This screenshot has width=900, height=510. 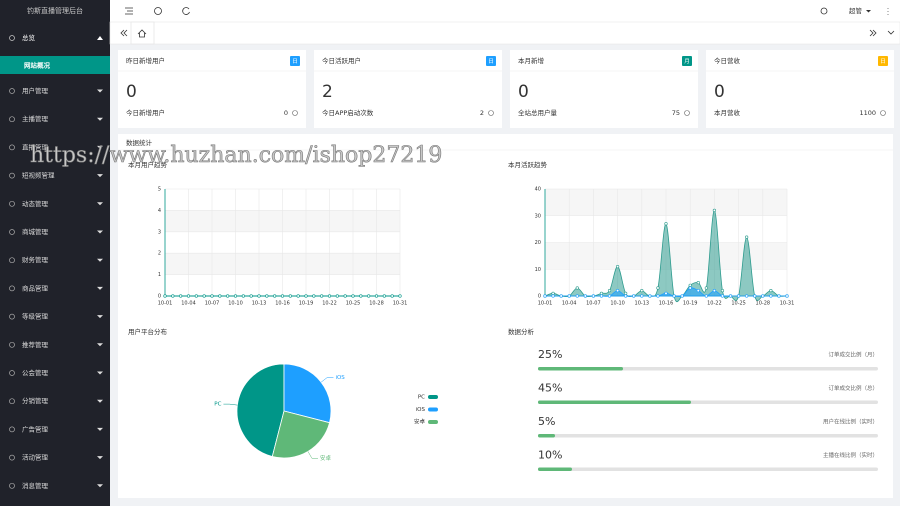 I want to click on theme-icon, so click(x=824, y=11).